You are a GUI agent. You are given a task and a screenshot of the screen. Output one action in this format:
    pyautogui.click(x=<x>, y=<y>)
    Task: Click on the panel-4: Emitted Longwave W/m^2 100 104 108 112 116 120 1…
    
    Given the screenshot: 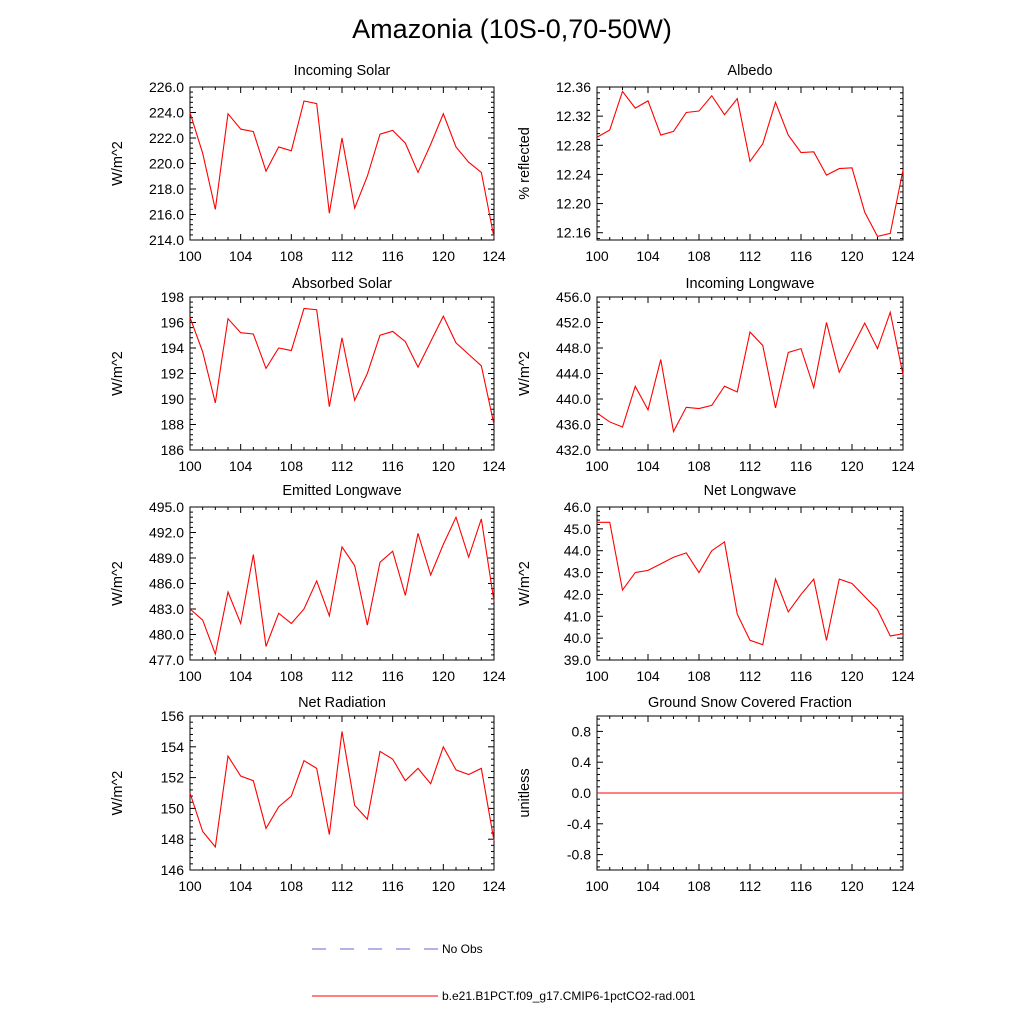 What is the action you would take?
    pyautogui.click(x=308, y=583)
    